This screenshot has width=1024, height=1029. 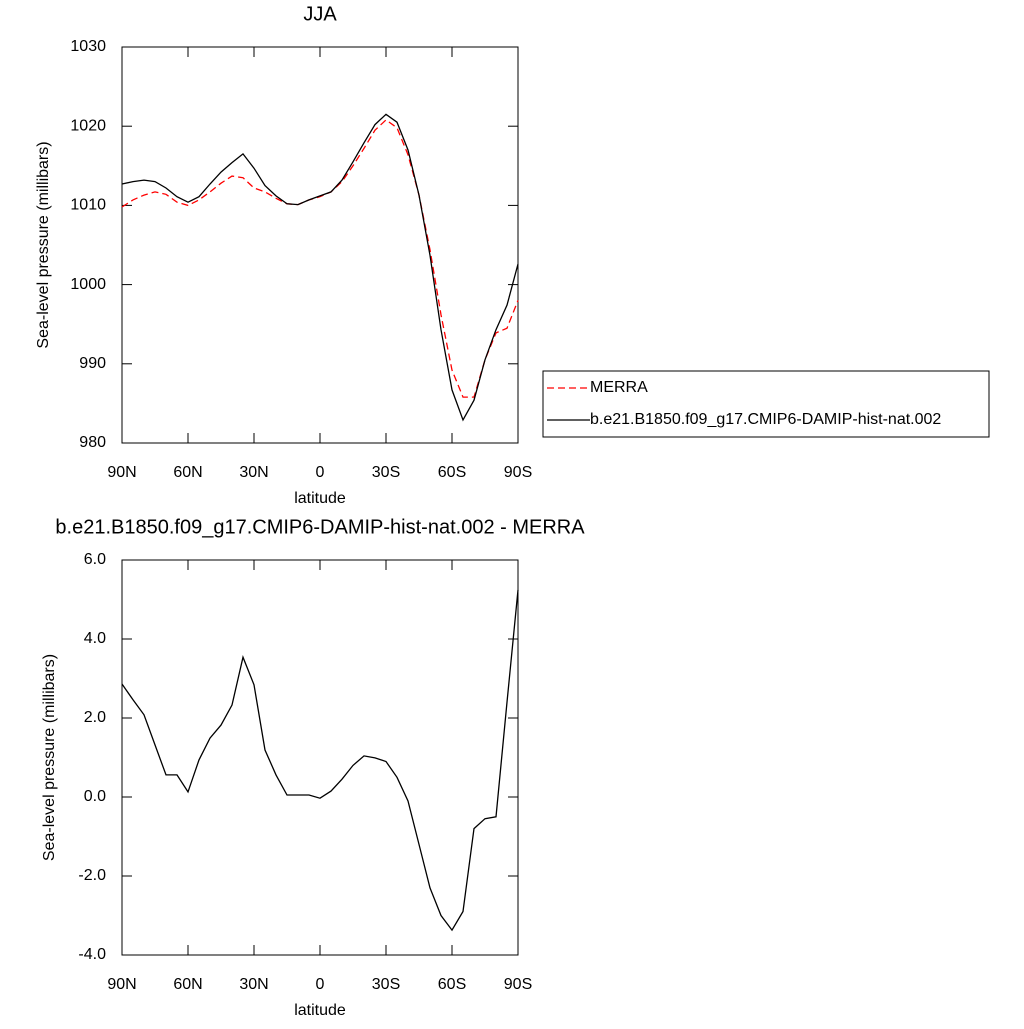 What do you see at coordinates (92, 363) in the screenshot?
I see `y-tick-label: 990` at bounding box center [92, 363].